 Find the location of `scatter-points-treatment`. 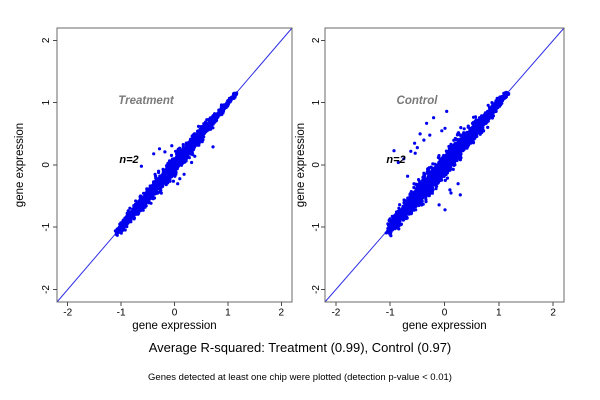

scatter-points-treatment is located at coordinates (176, 164).